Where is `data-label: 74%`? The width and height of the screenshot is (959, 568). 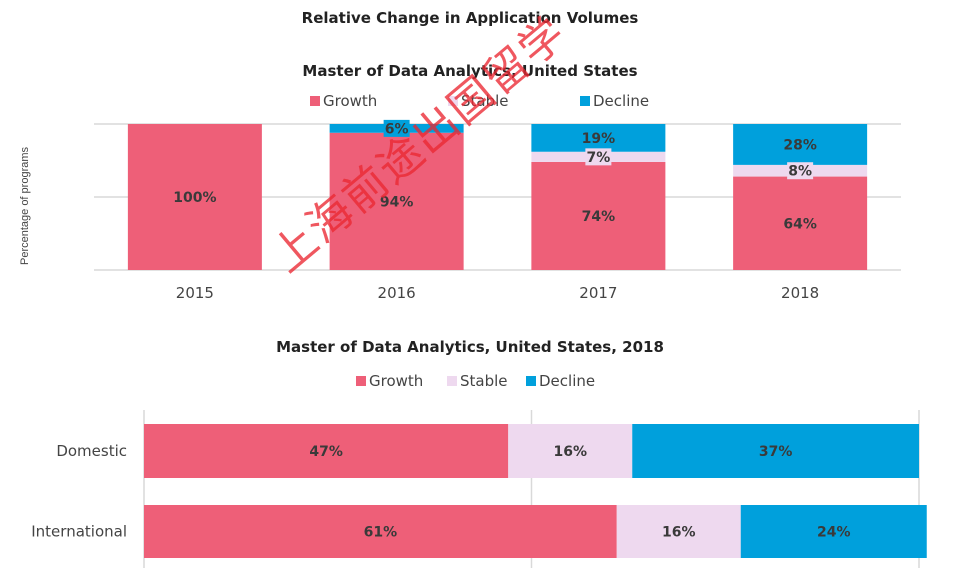 data-label: 74% is located at coordinates (599, 217).